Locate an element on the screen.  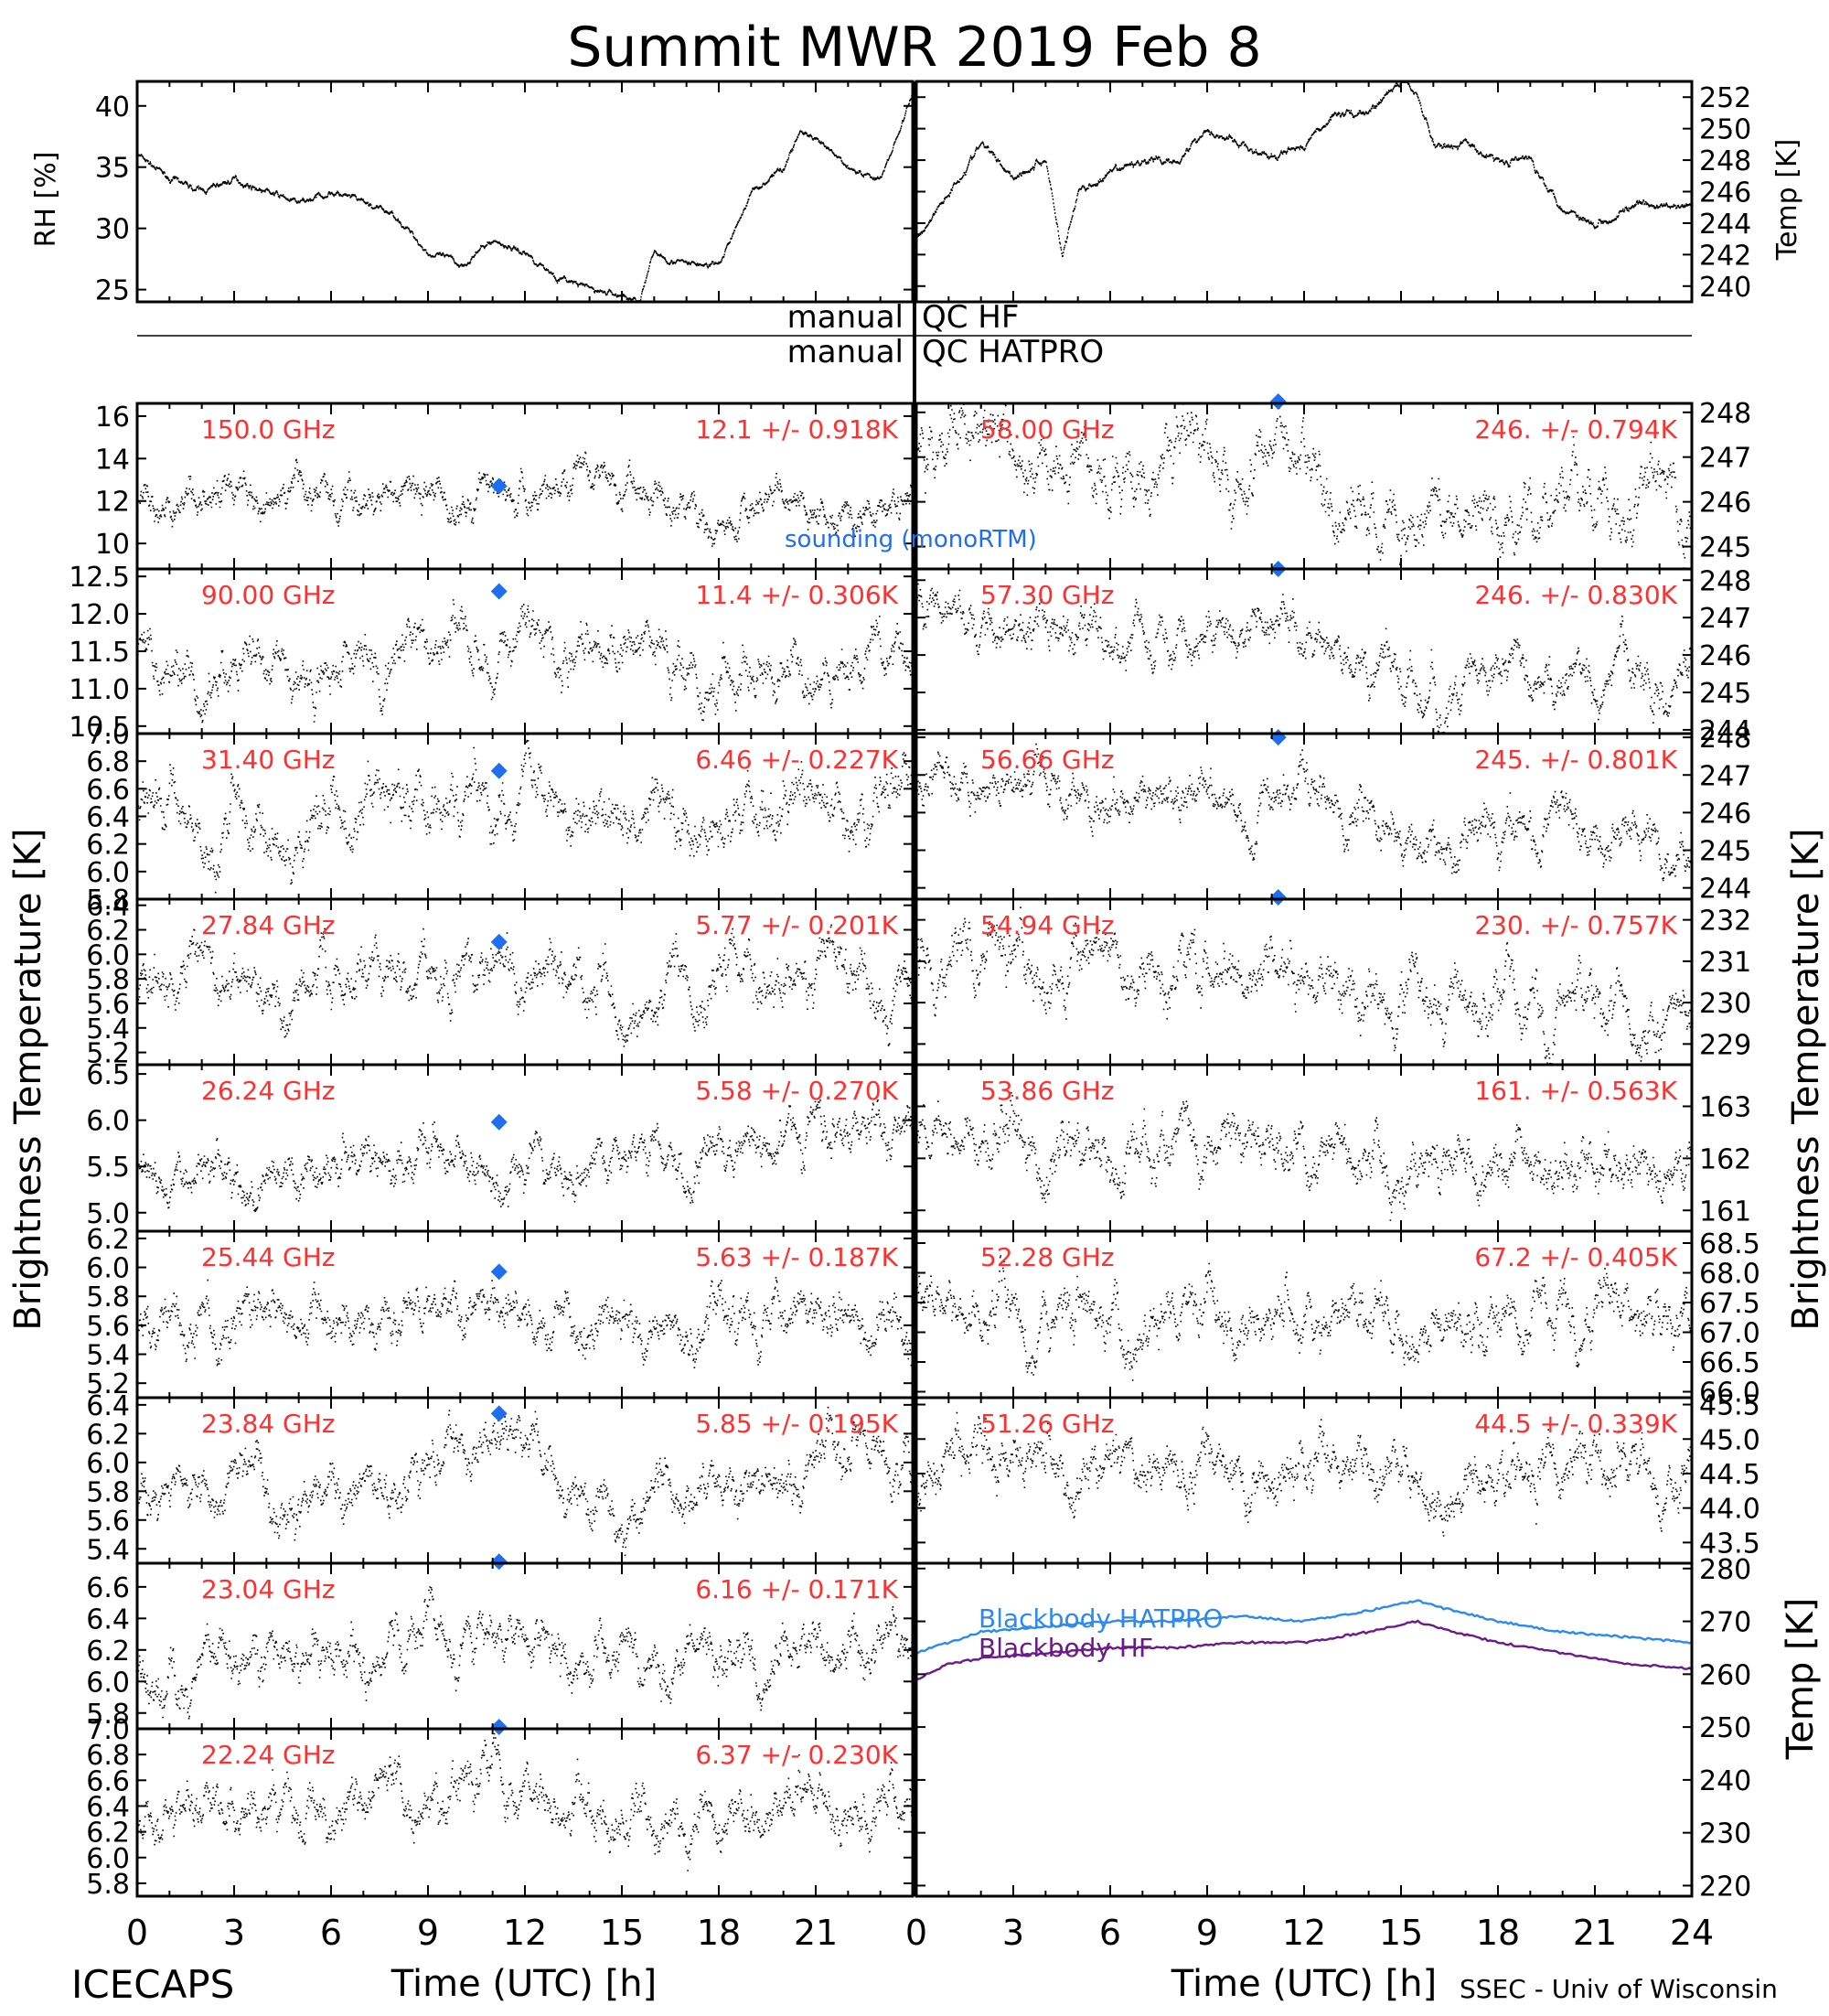
sounding-point-ch5494 is located at coordinates (1278, 897).